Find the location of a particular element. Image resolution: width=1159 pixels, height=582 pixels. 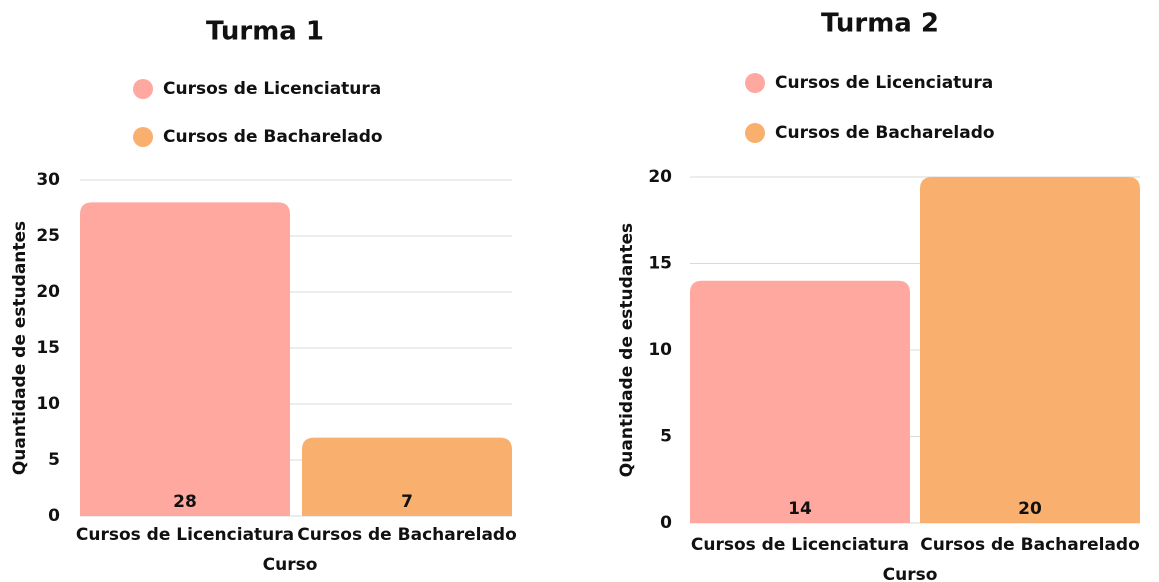

y-tick-label: 30 is located at coordinates (48, 180).